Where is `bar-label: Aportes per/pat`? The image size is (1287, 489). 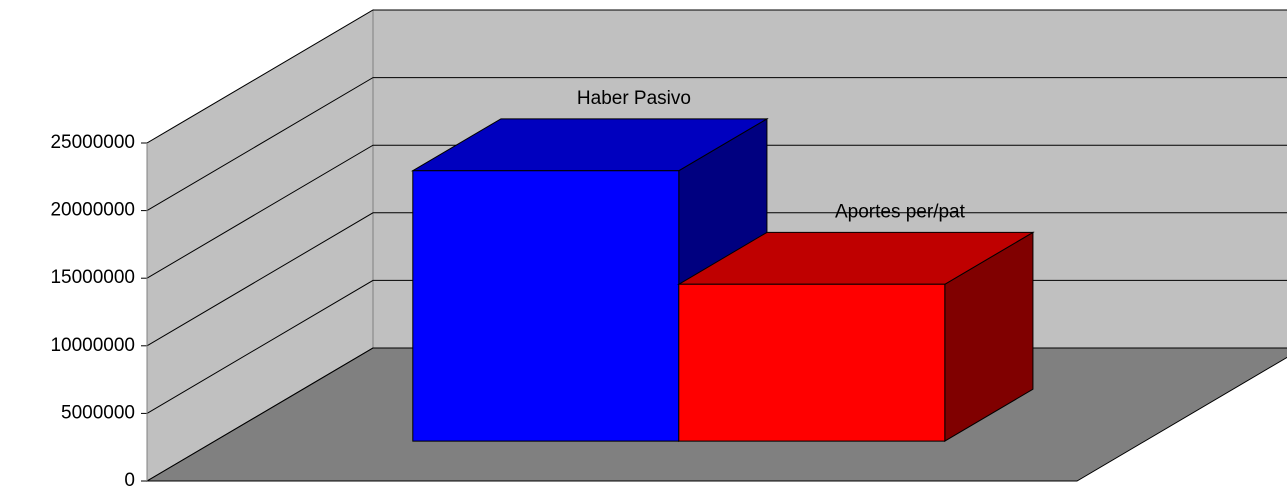
bar-label: Aportes per/pat is located at coordinates (900, 211).